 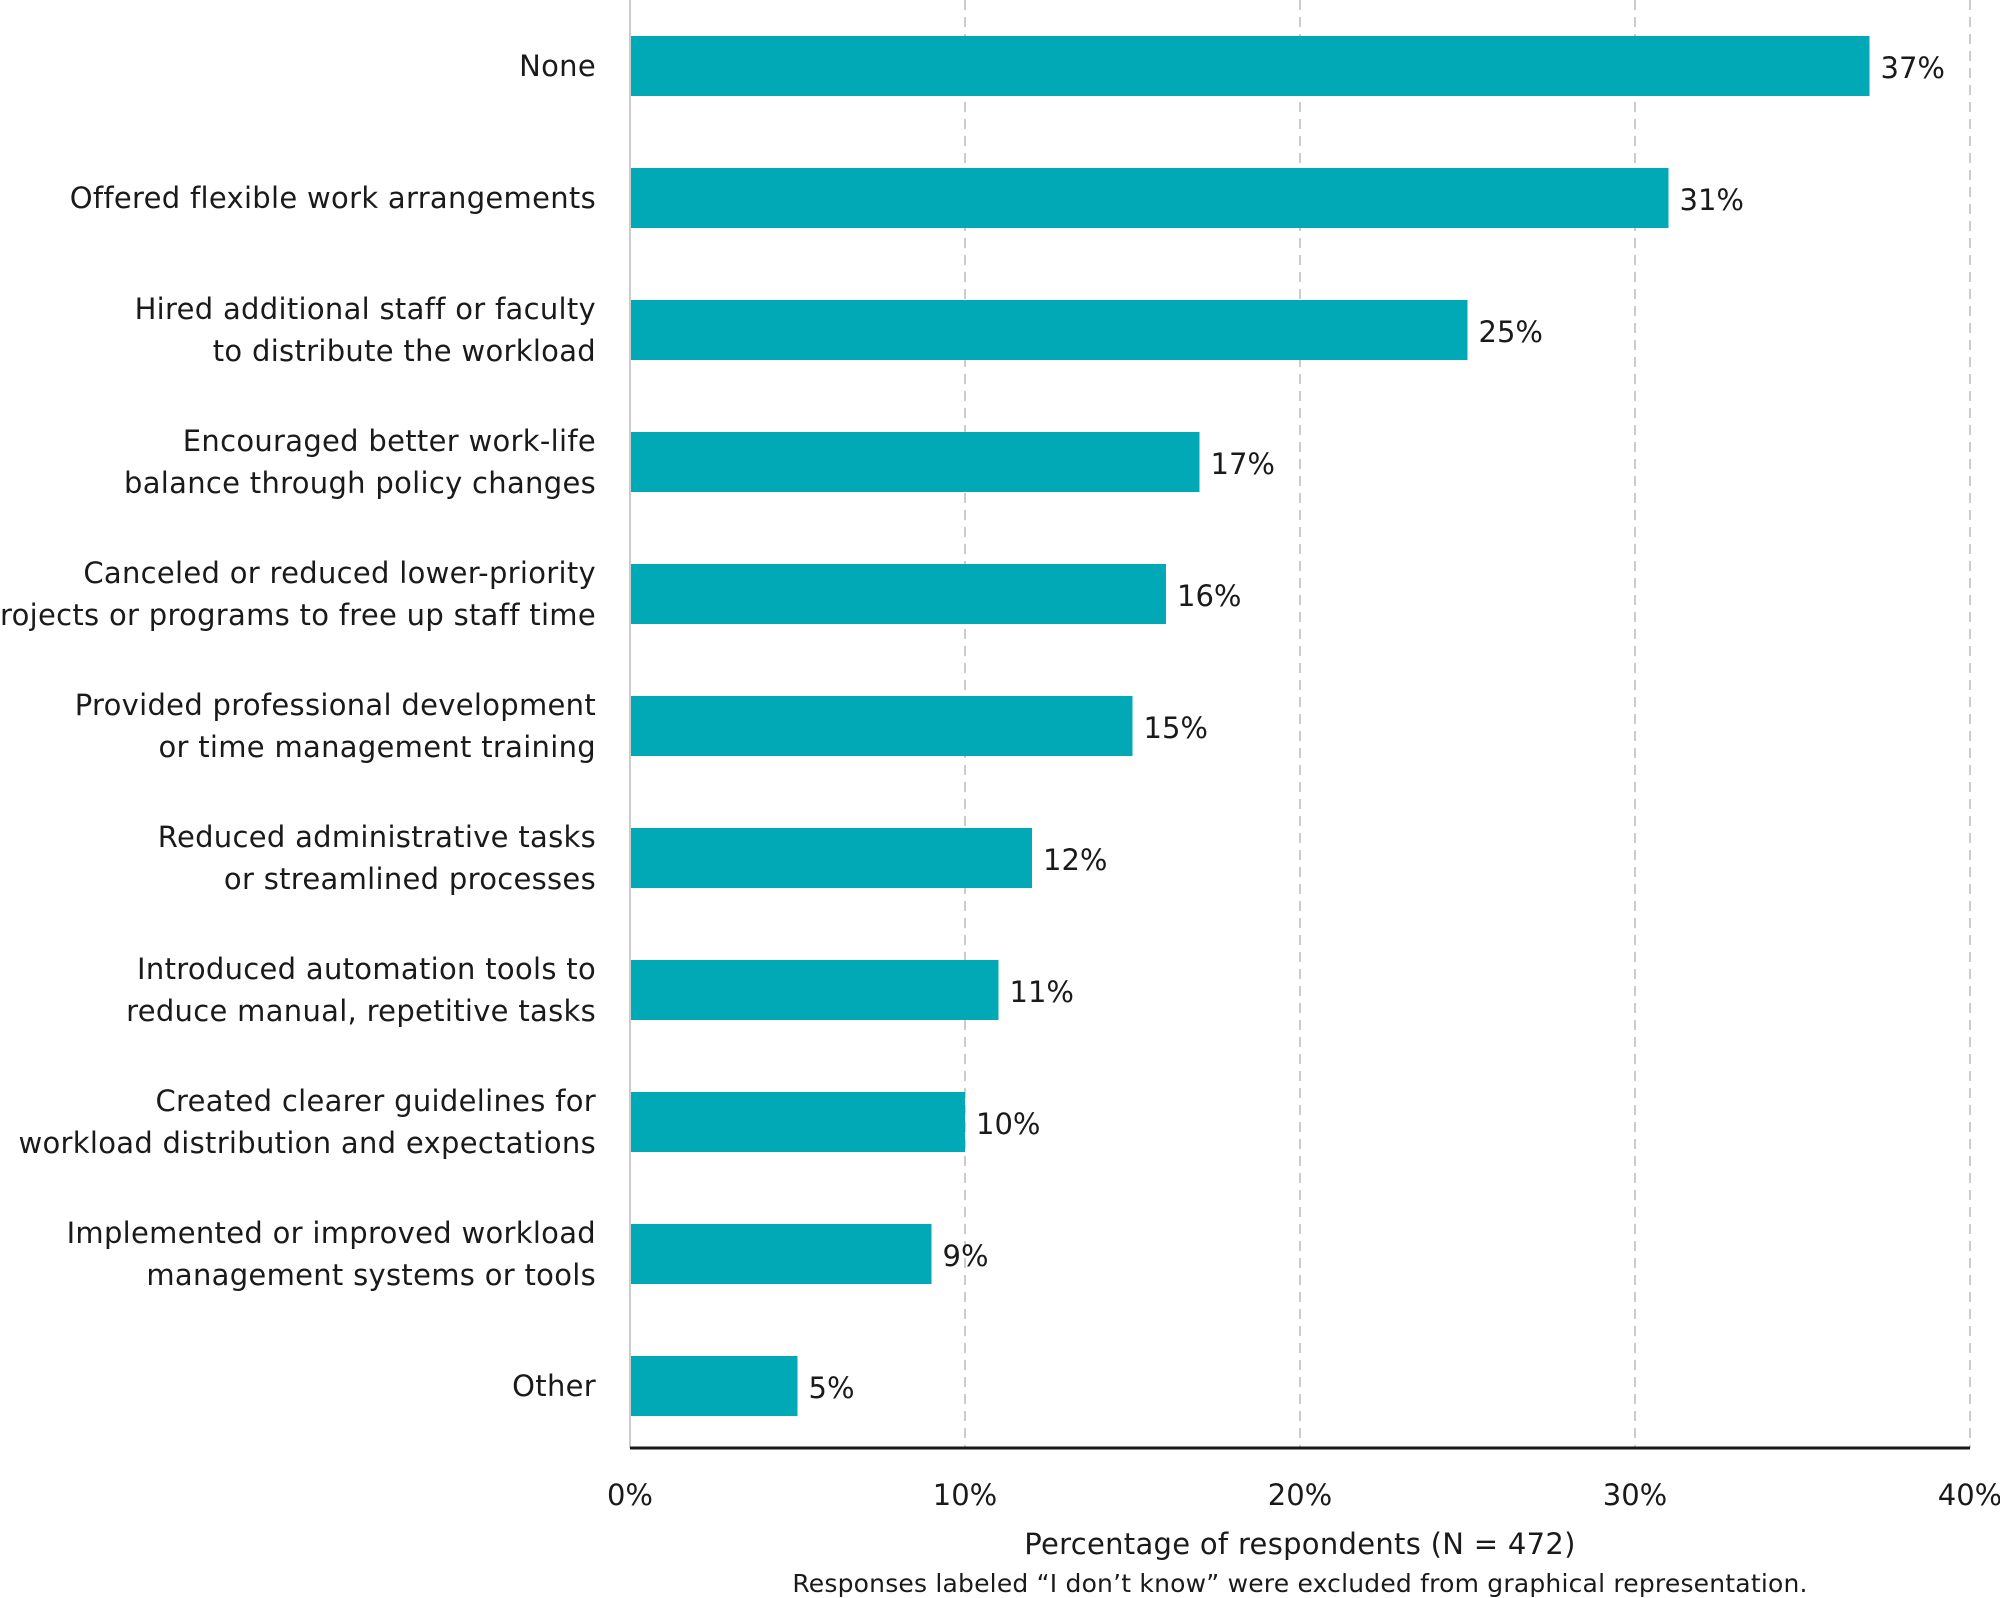 What do you see at coordinates (333, 198) in the screenshot?
I see `category-label-1: Offered flexible work arrangements` at bounding box center [333, 198].